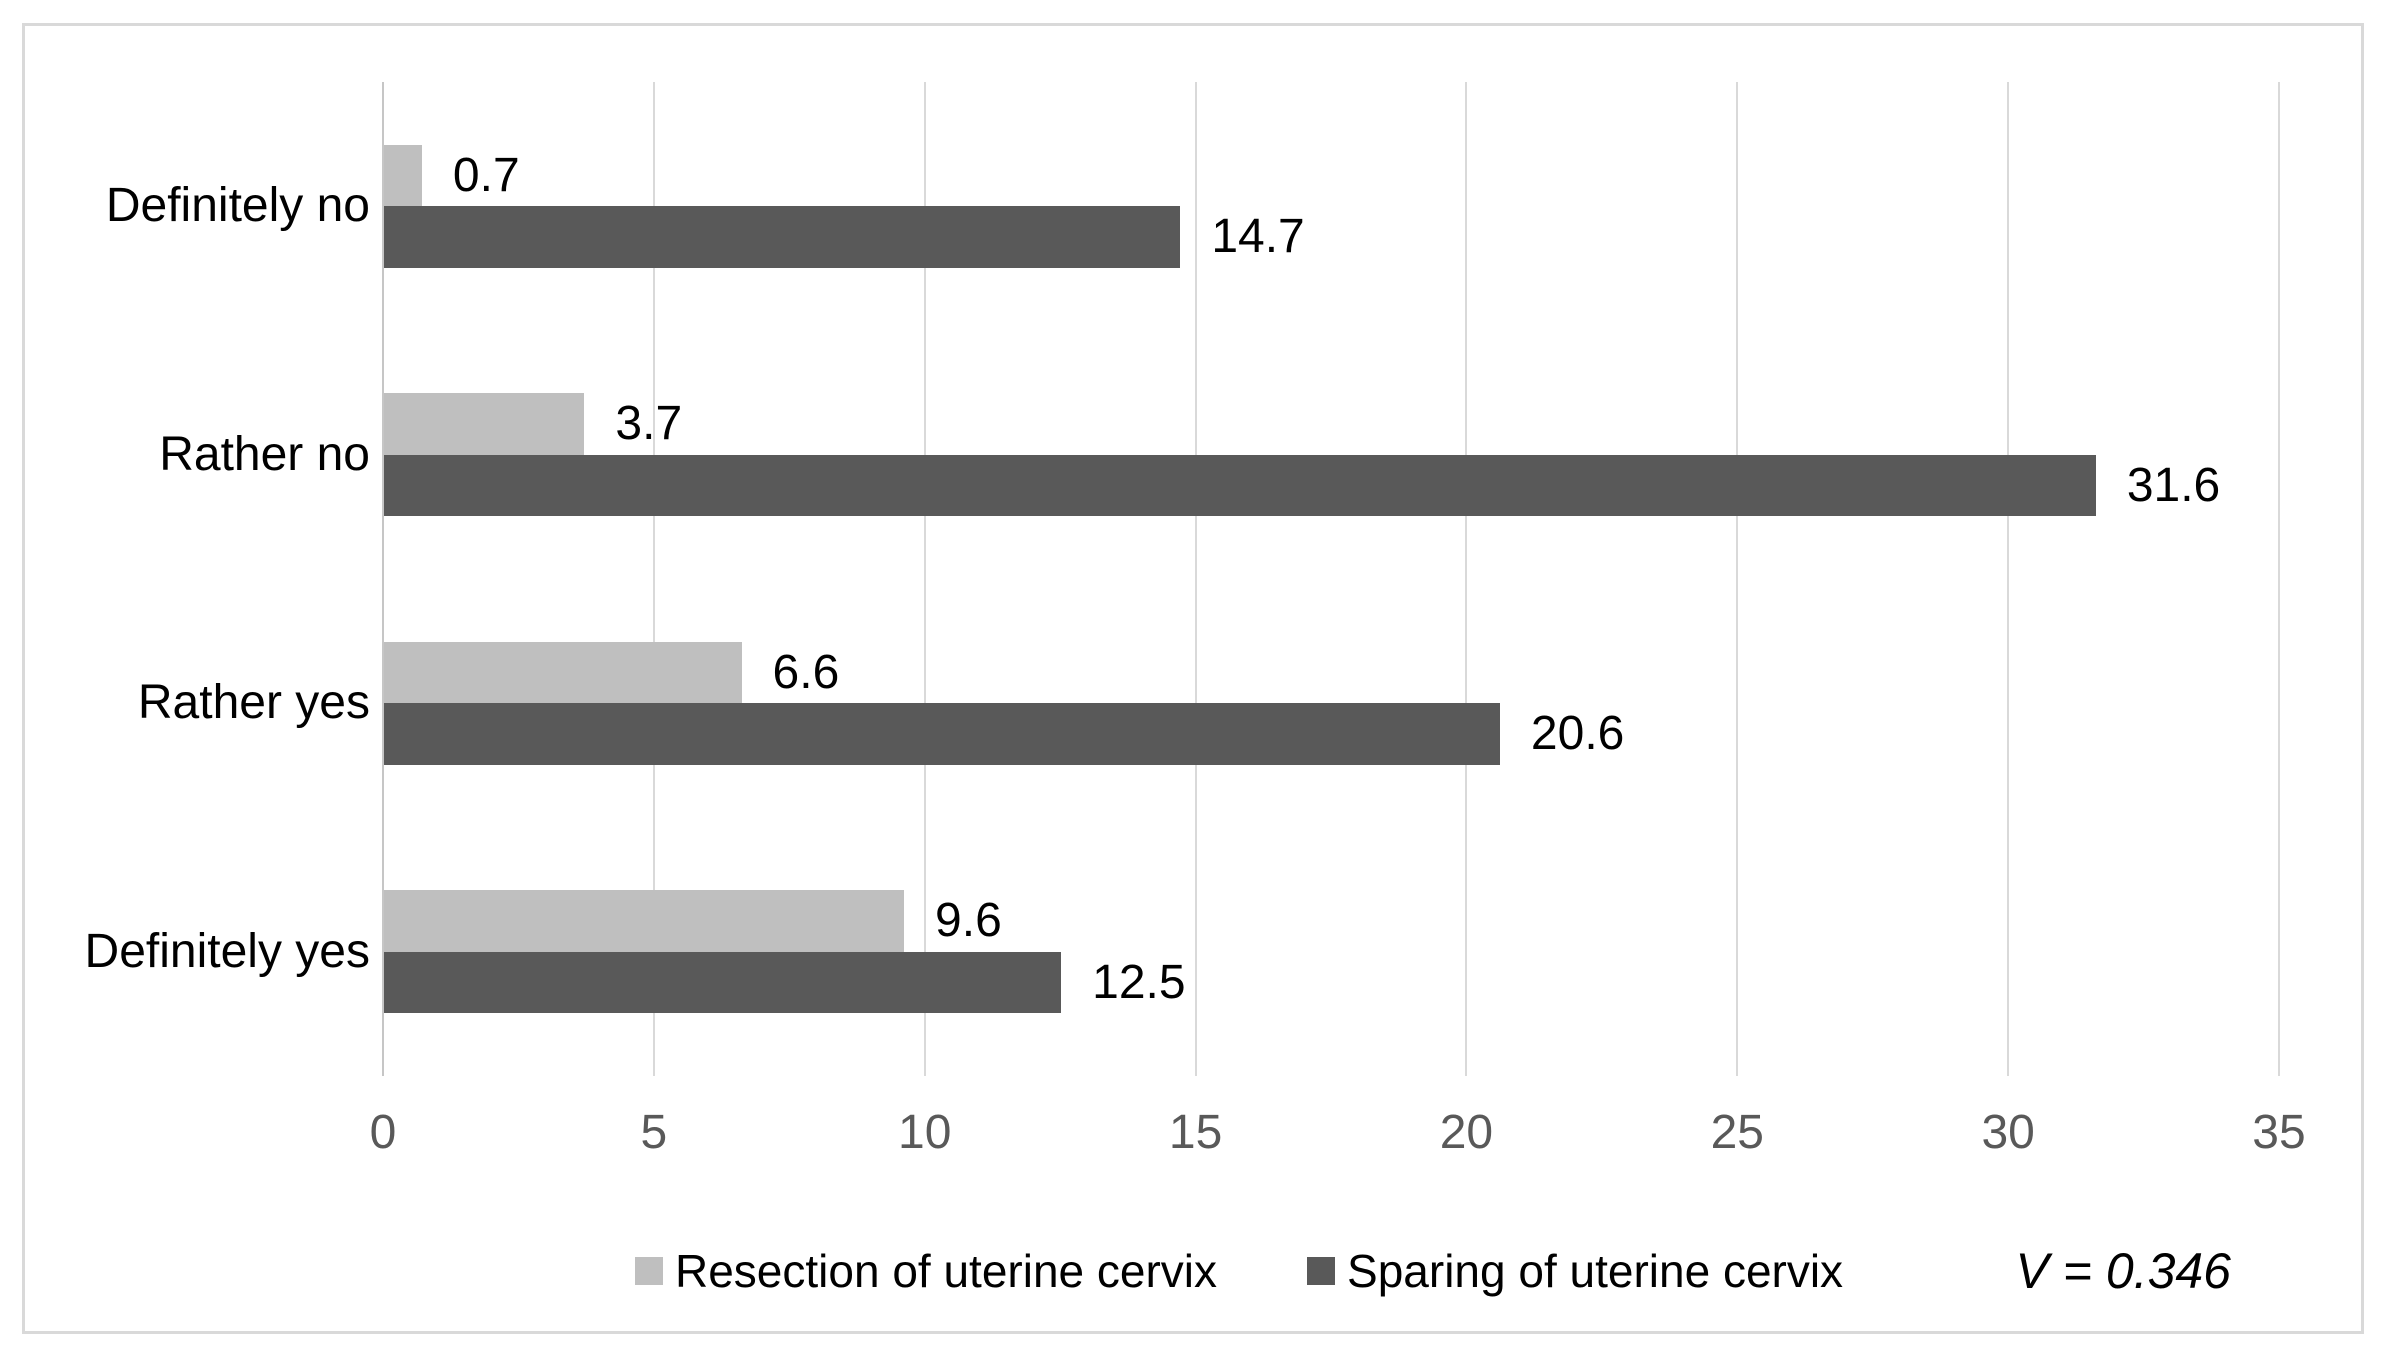  I want to click on x-axis-tick-label: 15, so click(1195, 1132).